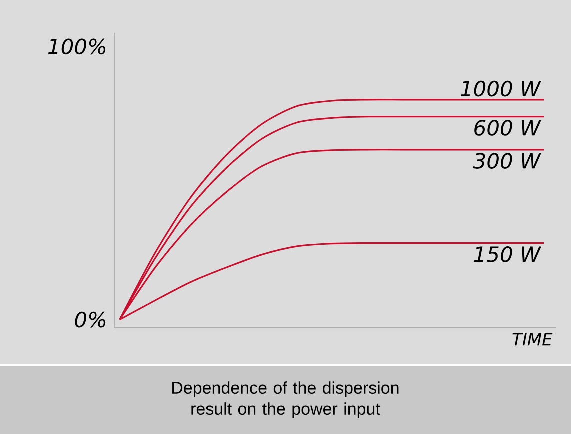 The image size is (571, 434). I want to click on y-tick-label: 0%, so click(90, 320).